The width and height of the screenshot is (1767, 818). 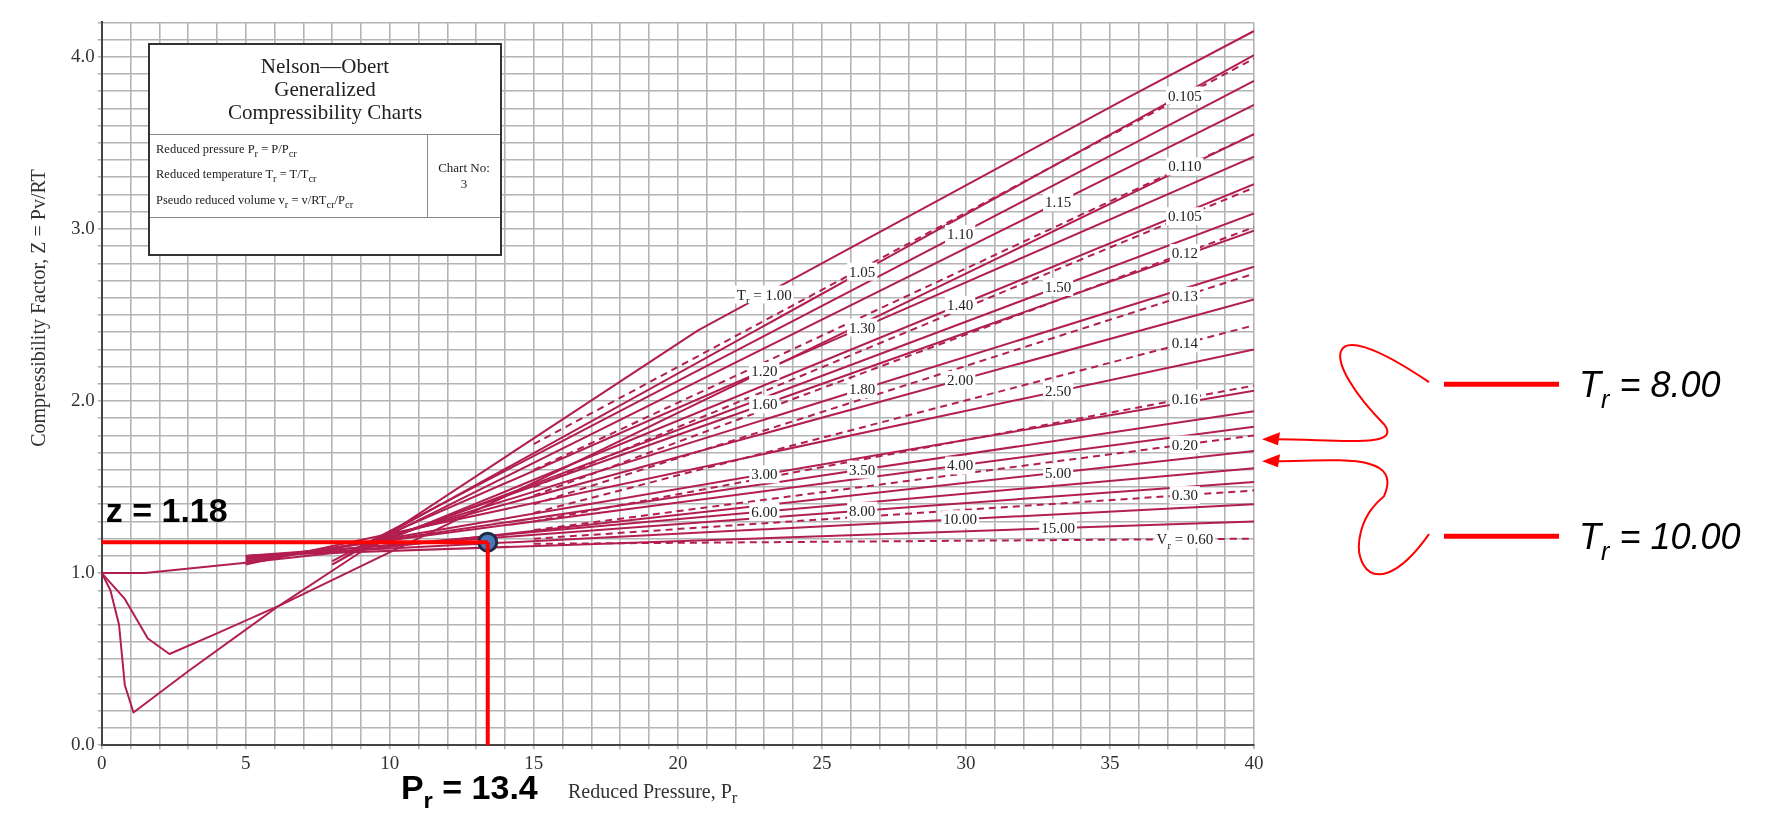 What do you see at coordinates (464, 176) in the screenshot?
I see `annotation: Chart No: 3` at bounding box center [464, 176].